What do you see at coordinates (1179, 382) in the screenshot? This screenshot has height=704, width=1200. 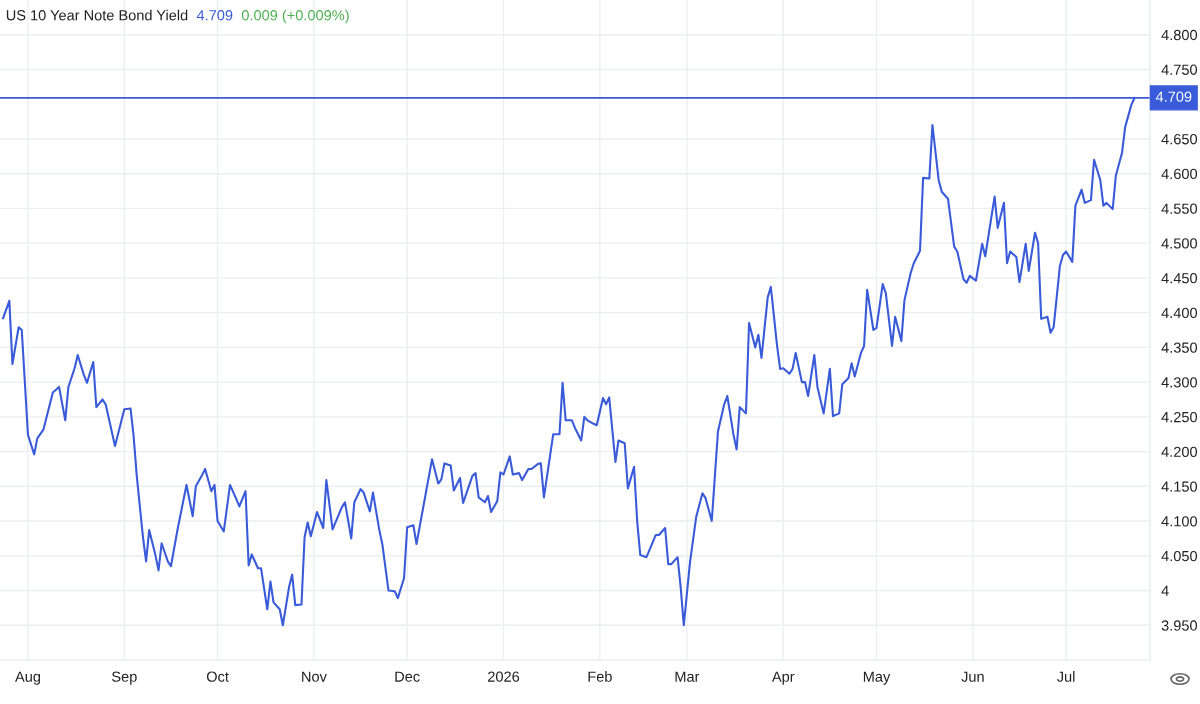 I see `y-tick-label: 4.300` at bounding box center [1179, 382].